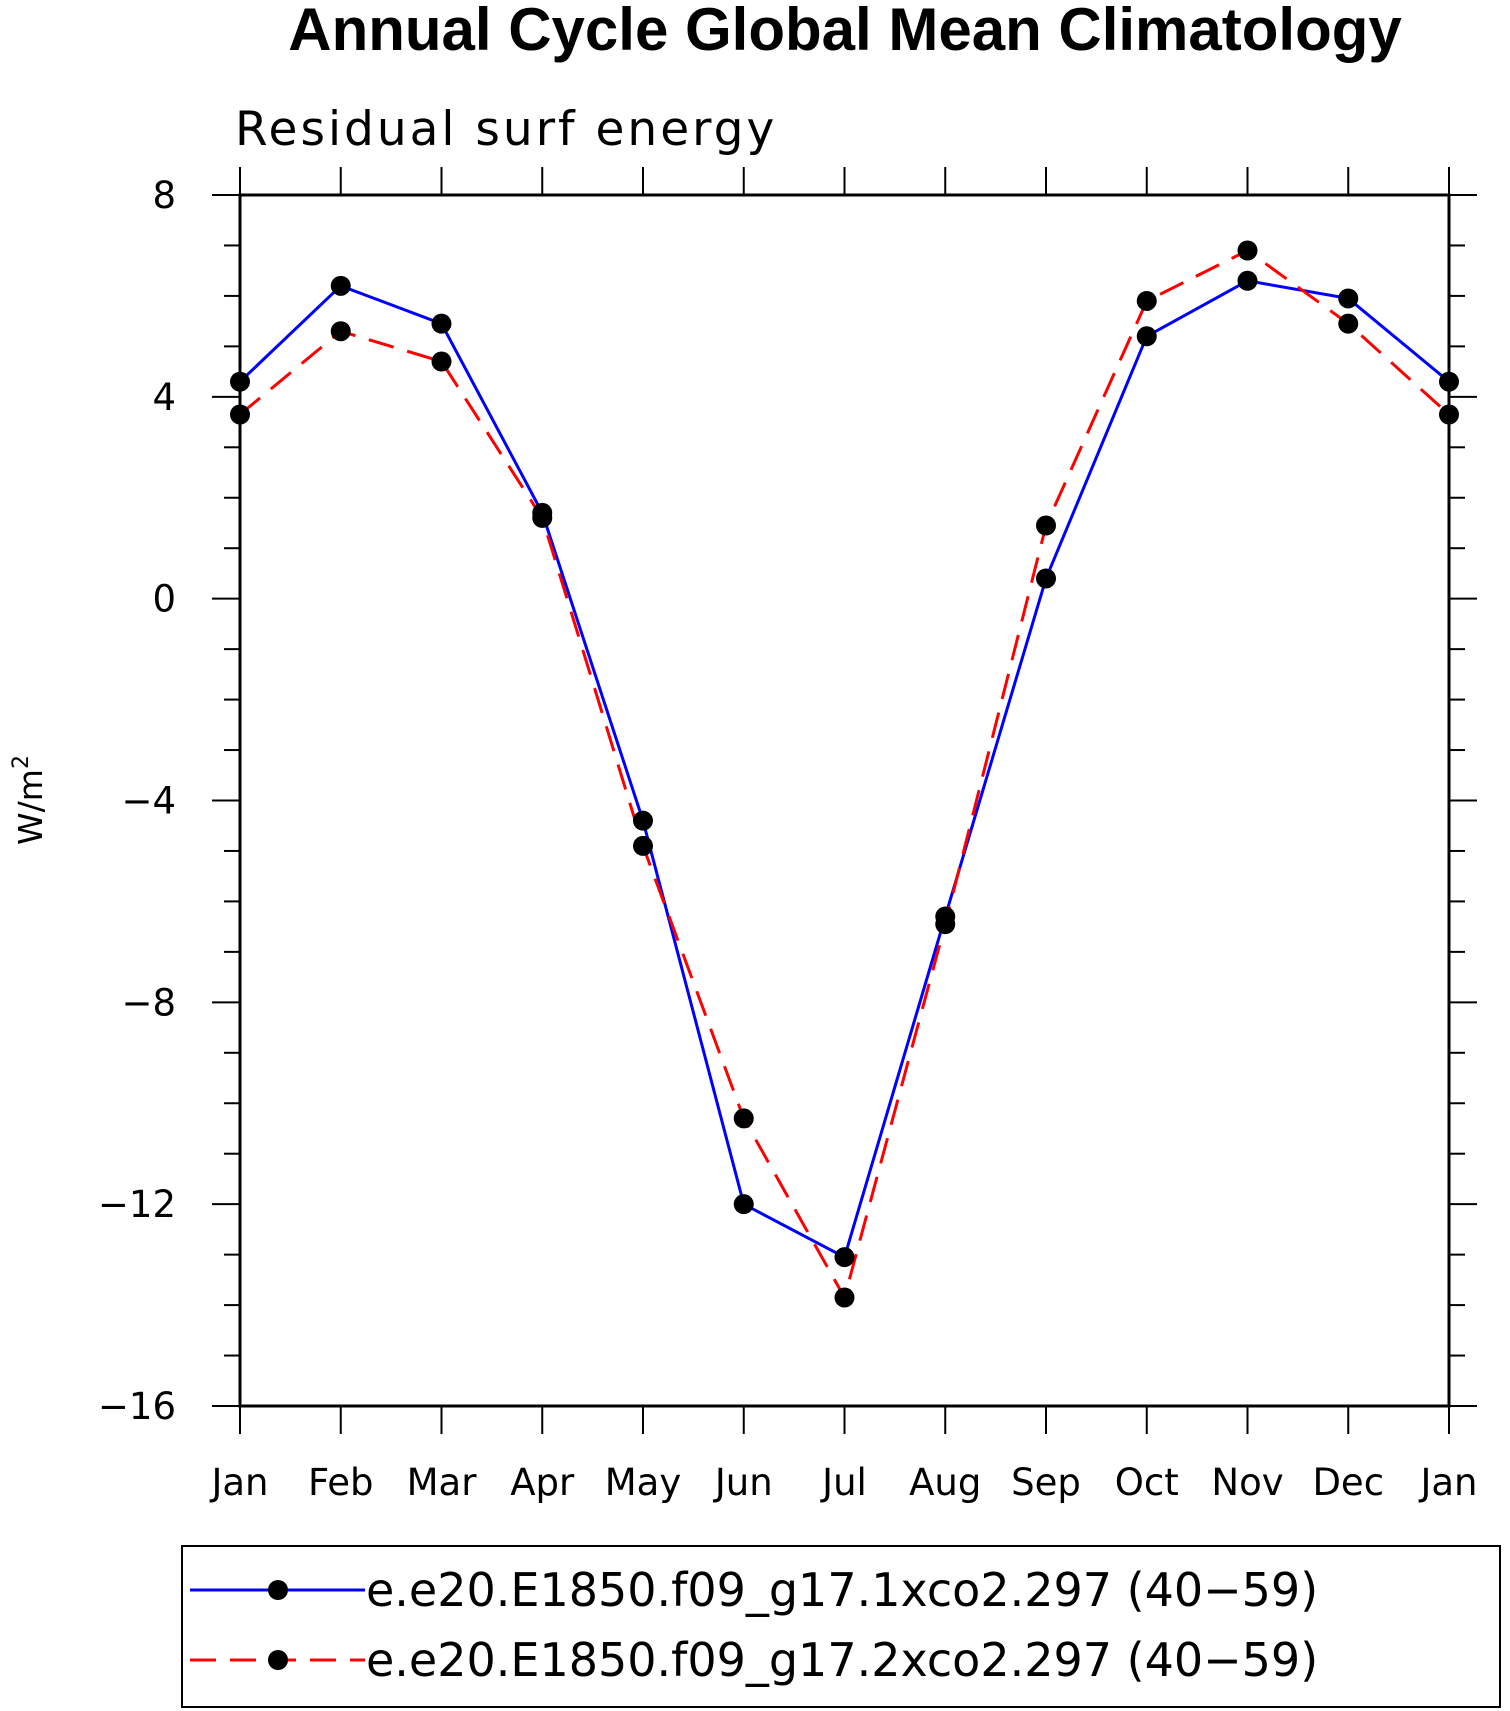  What do you see at coordinates (442, 1482) in the screenshot?
I see `x-tick-label: Mar` at bounding box center [442, 1482].